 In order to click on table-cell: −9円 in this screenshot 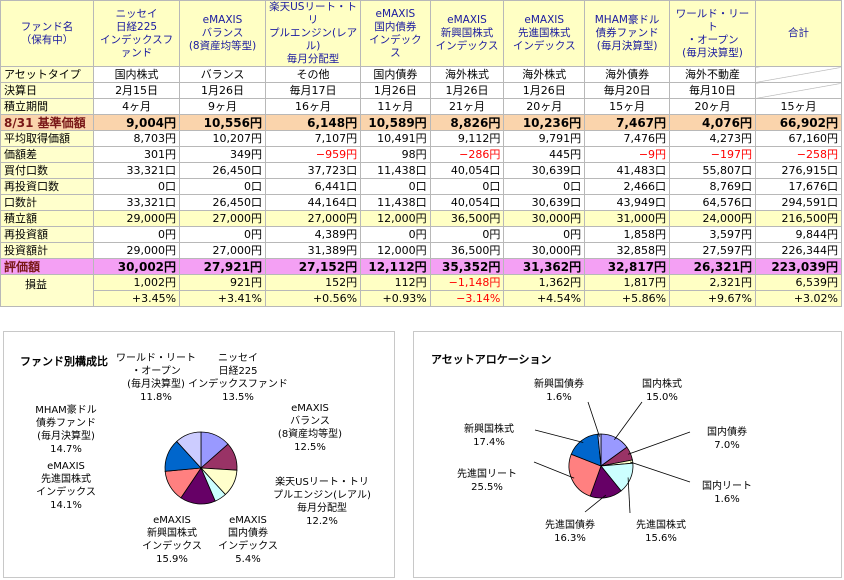, I will do `click(627, 154)`.